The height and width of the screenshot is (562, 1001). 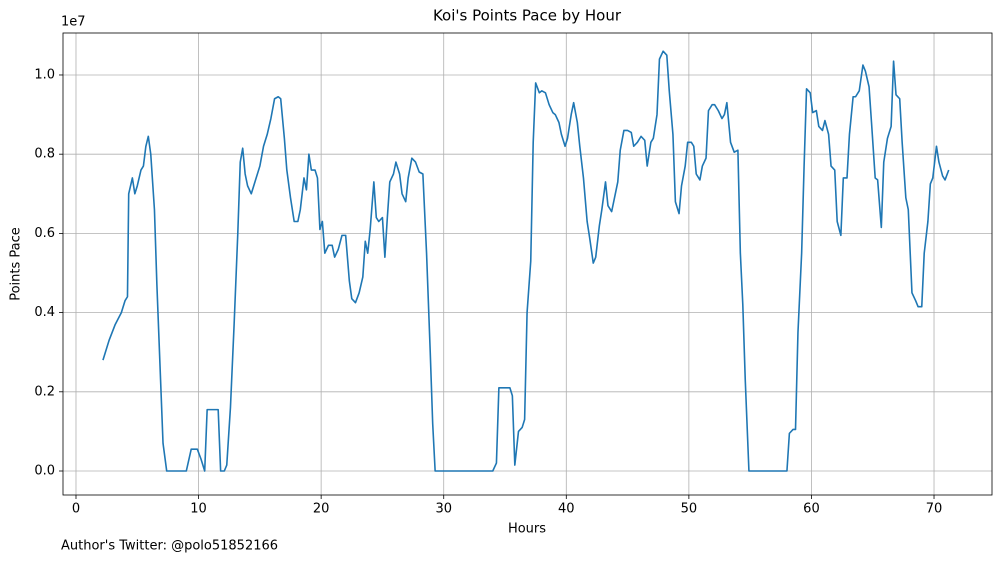 I want to click on x-axis-label: Hours, so click(x=527, y=529).